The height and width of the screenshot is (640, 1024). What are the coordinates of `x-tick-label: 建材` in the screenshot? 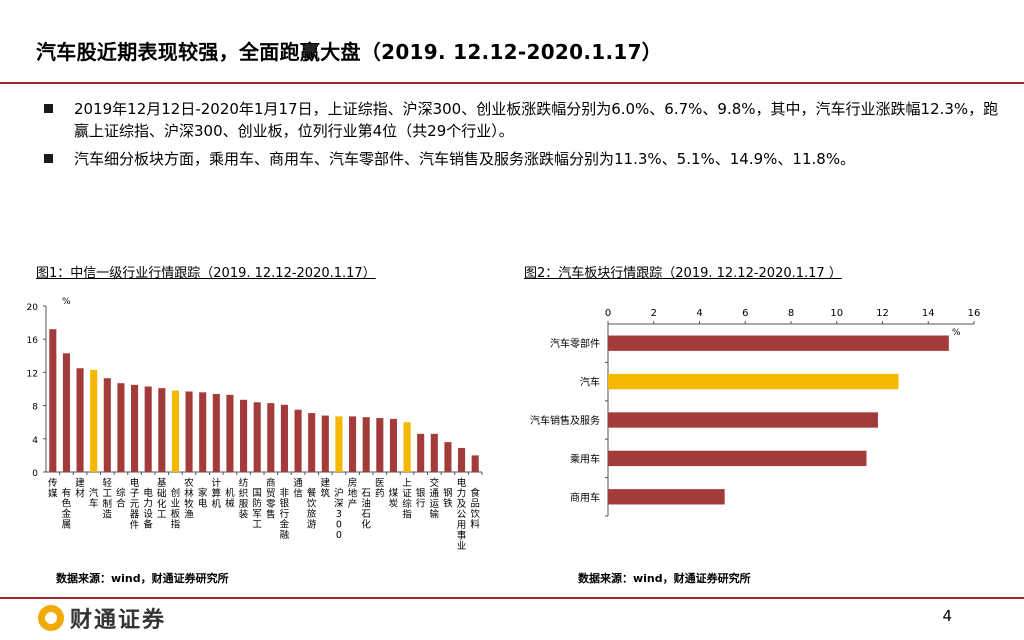 It's located at (80, 488).